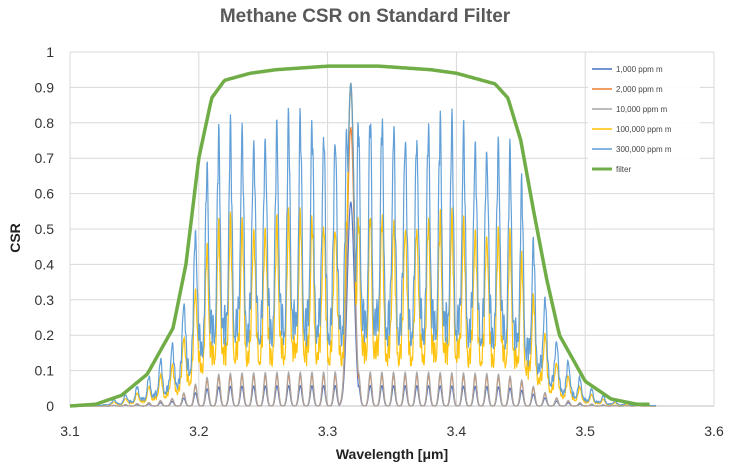  What do you see at coordinates (45, 123) in the screenshot?
I see `y-tick-label: 0.8` at bounding box center [45, 123].